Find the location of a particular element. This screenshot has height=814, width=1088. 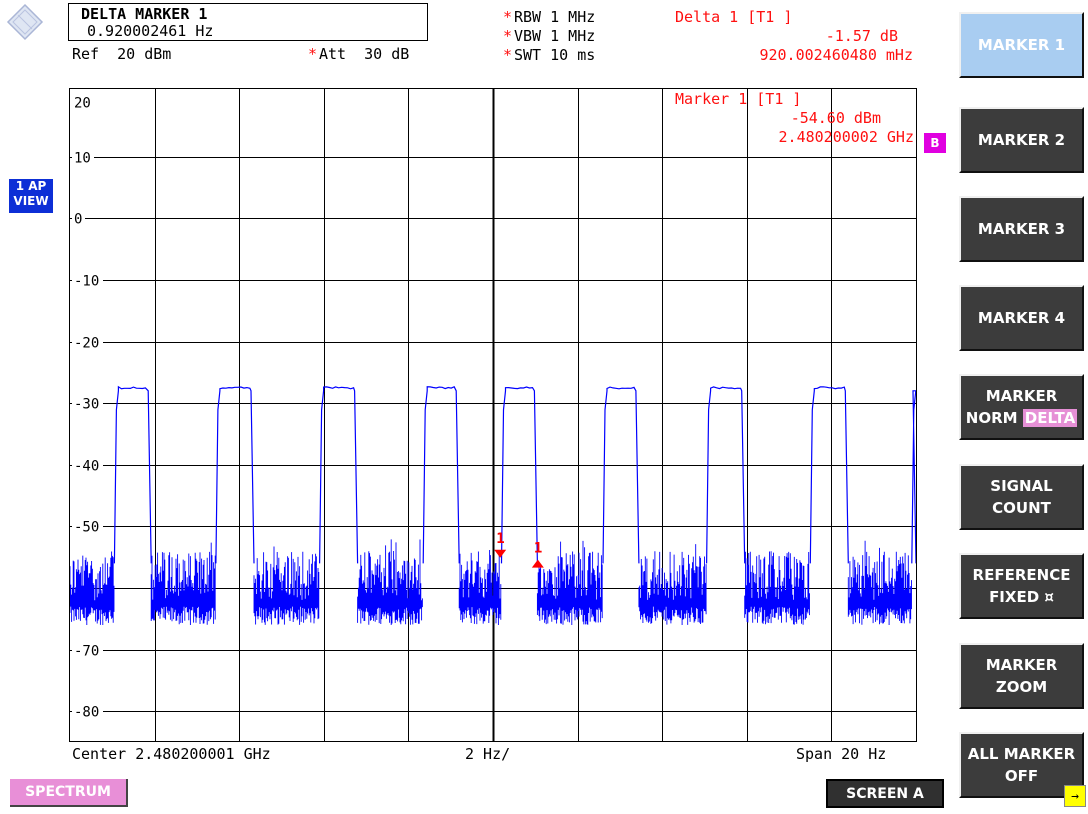

y-tick-label: -70 is located at coordinates (86, 652).